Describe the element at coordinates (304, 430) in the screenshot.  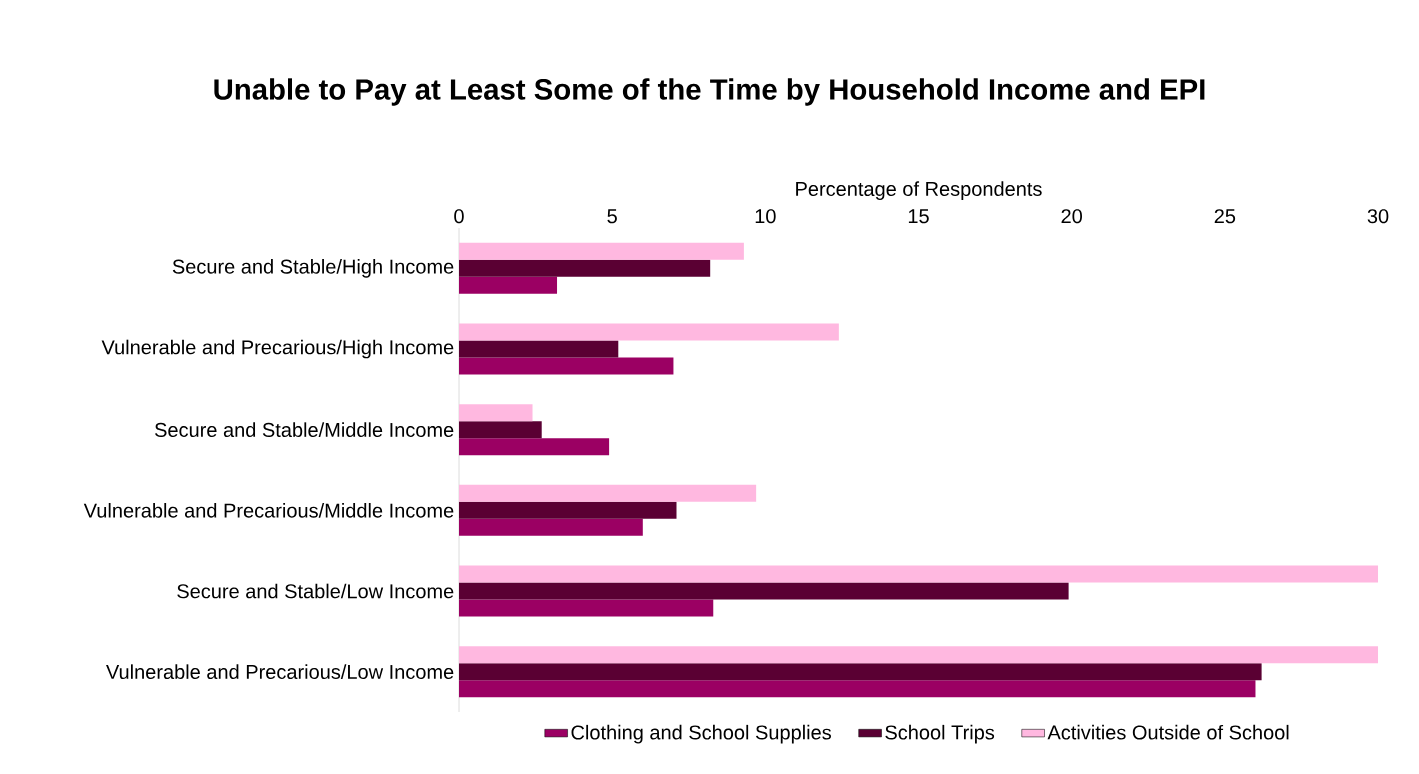
I see `y-tick-label: Secure and Stable/Middle Income` at that location.